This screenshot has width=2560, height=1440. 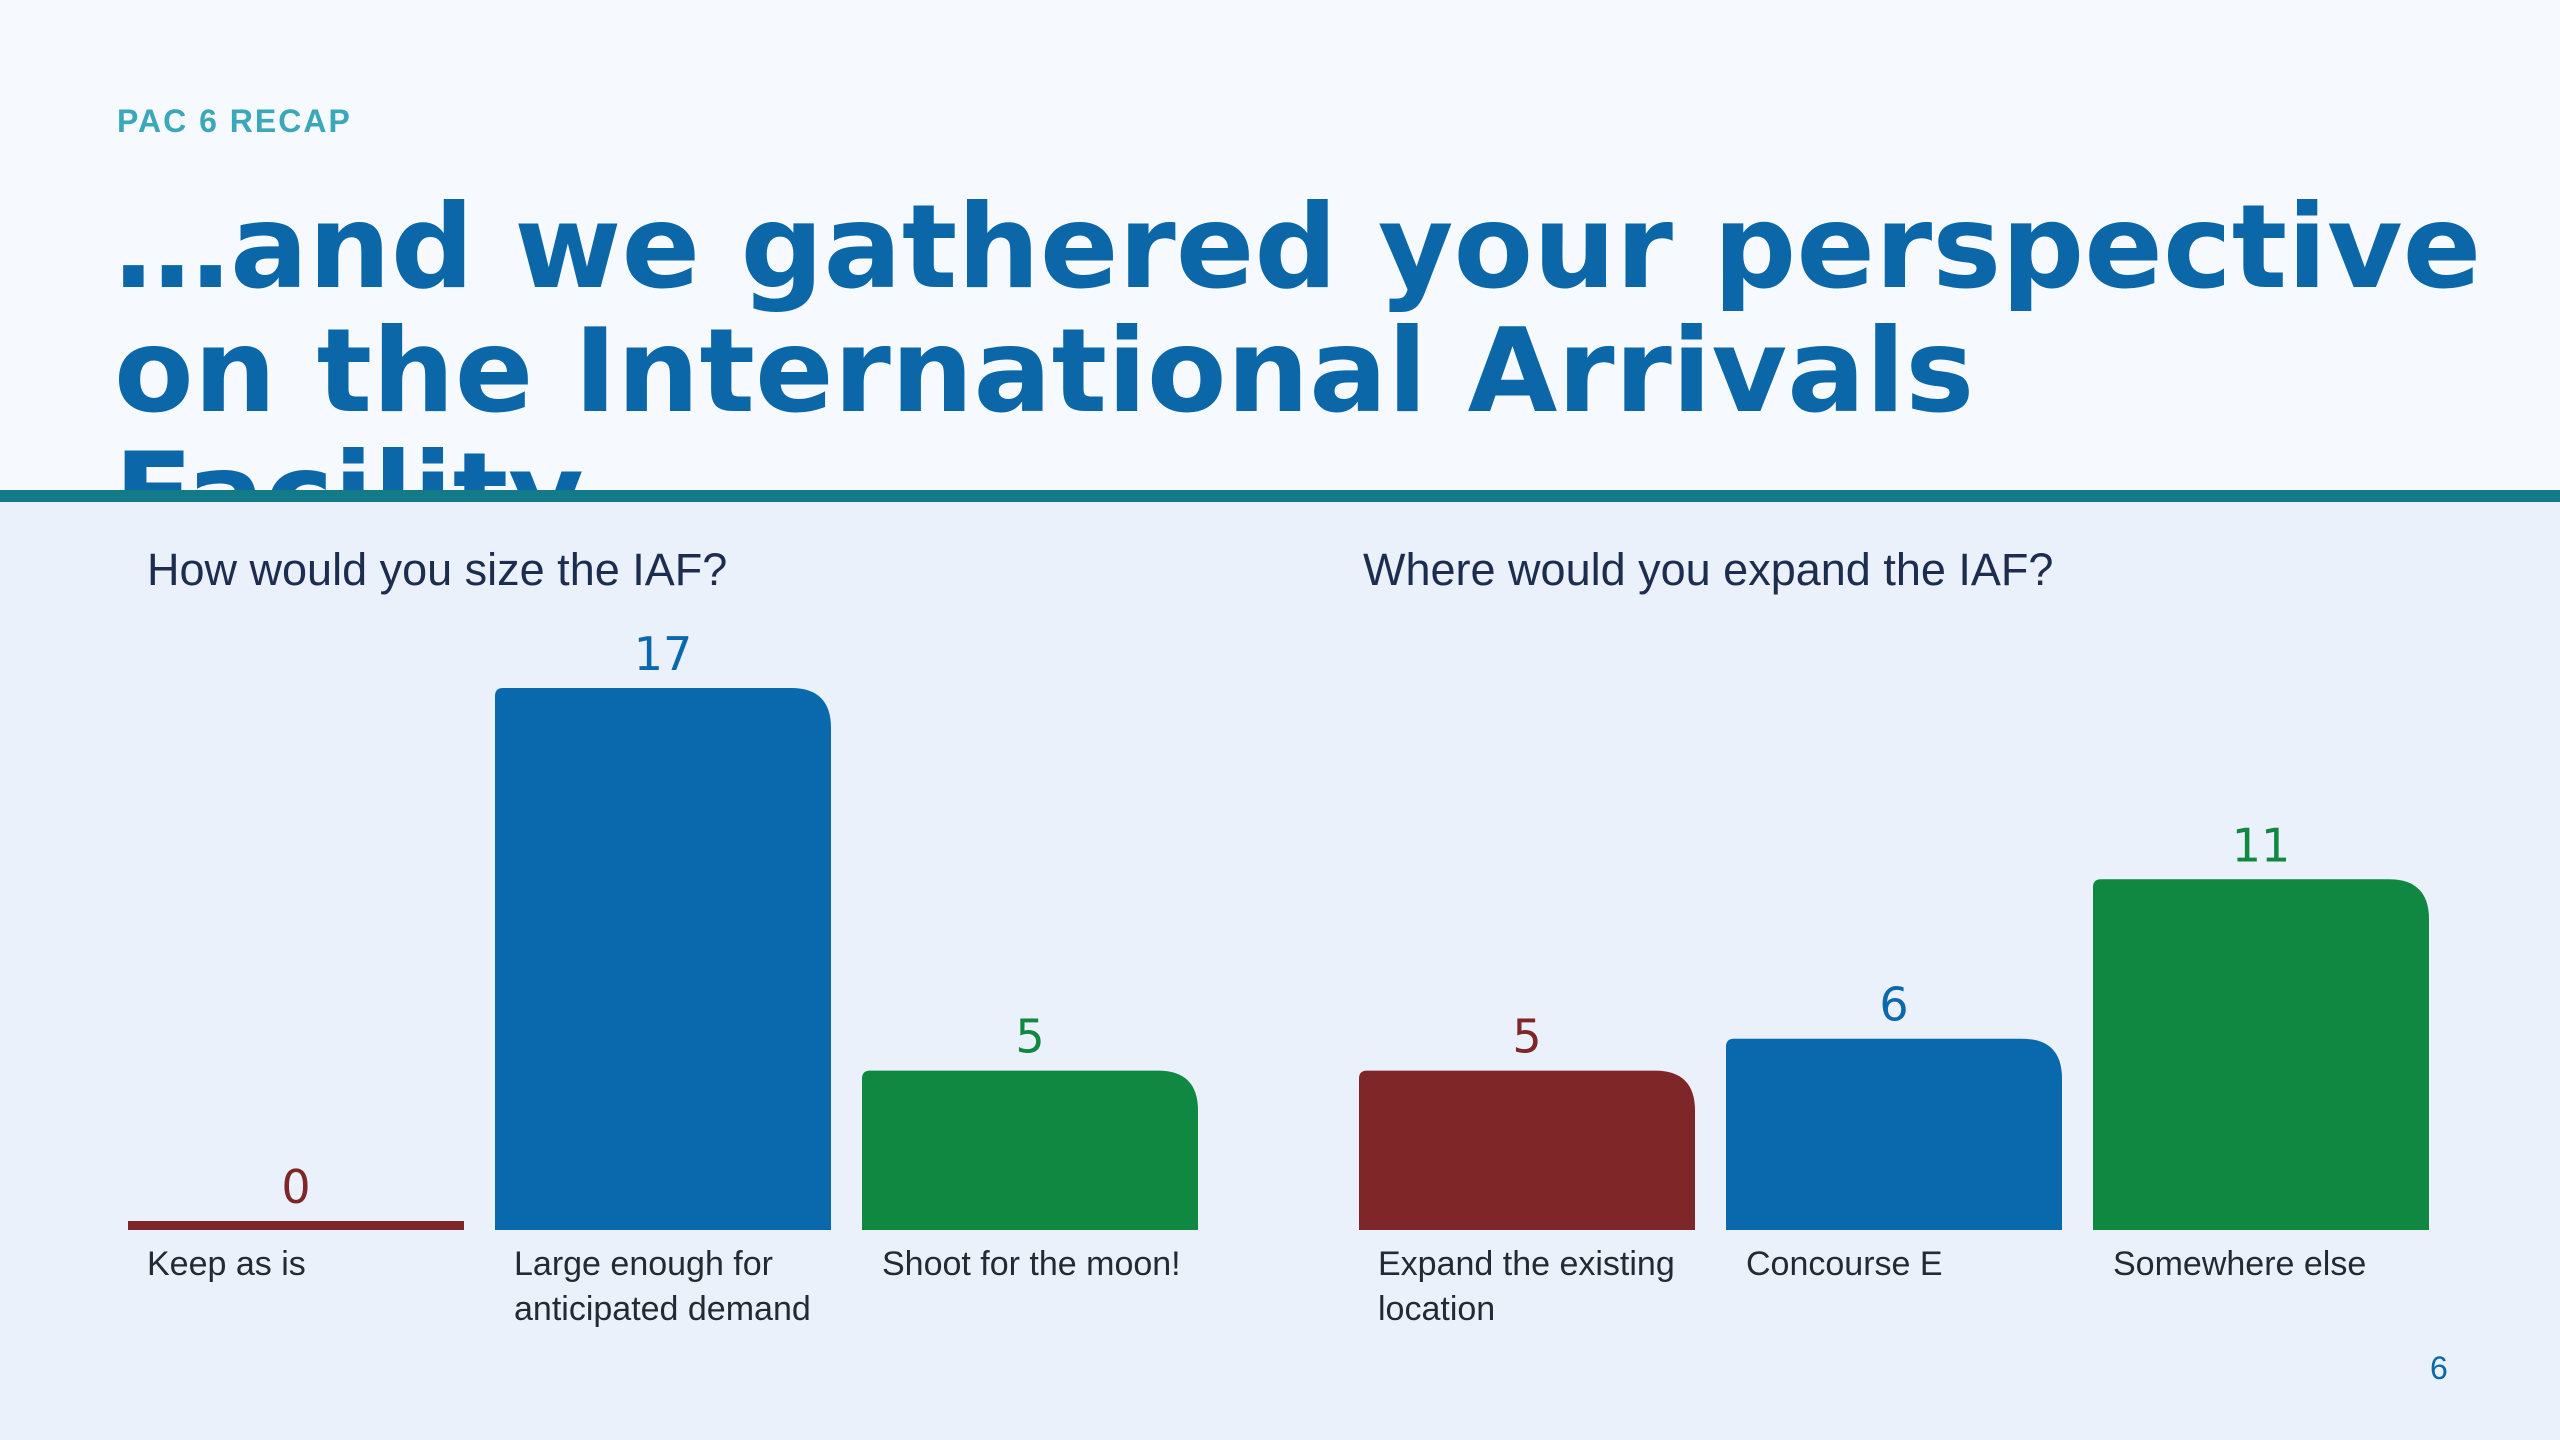 I want to click on chart-2-title: Where would you expand the IAF?, so click(x=1708, y=569).